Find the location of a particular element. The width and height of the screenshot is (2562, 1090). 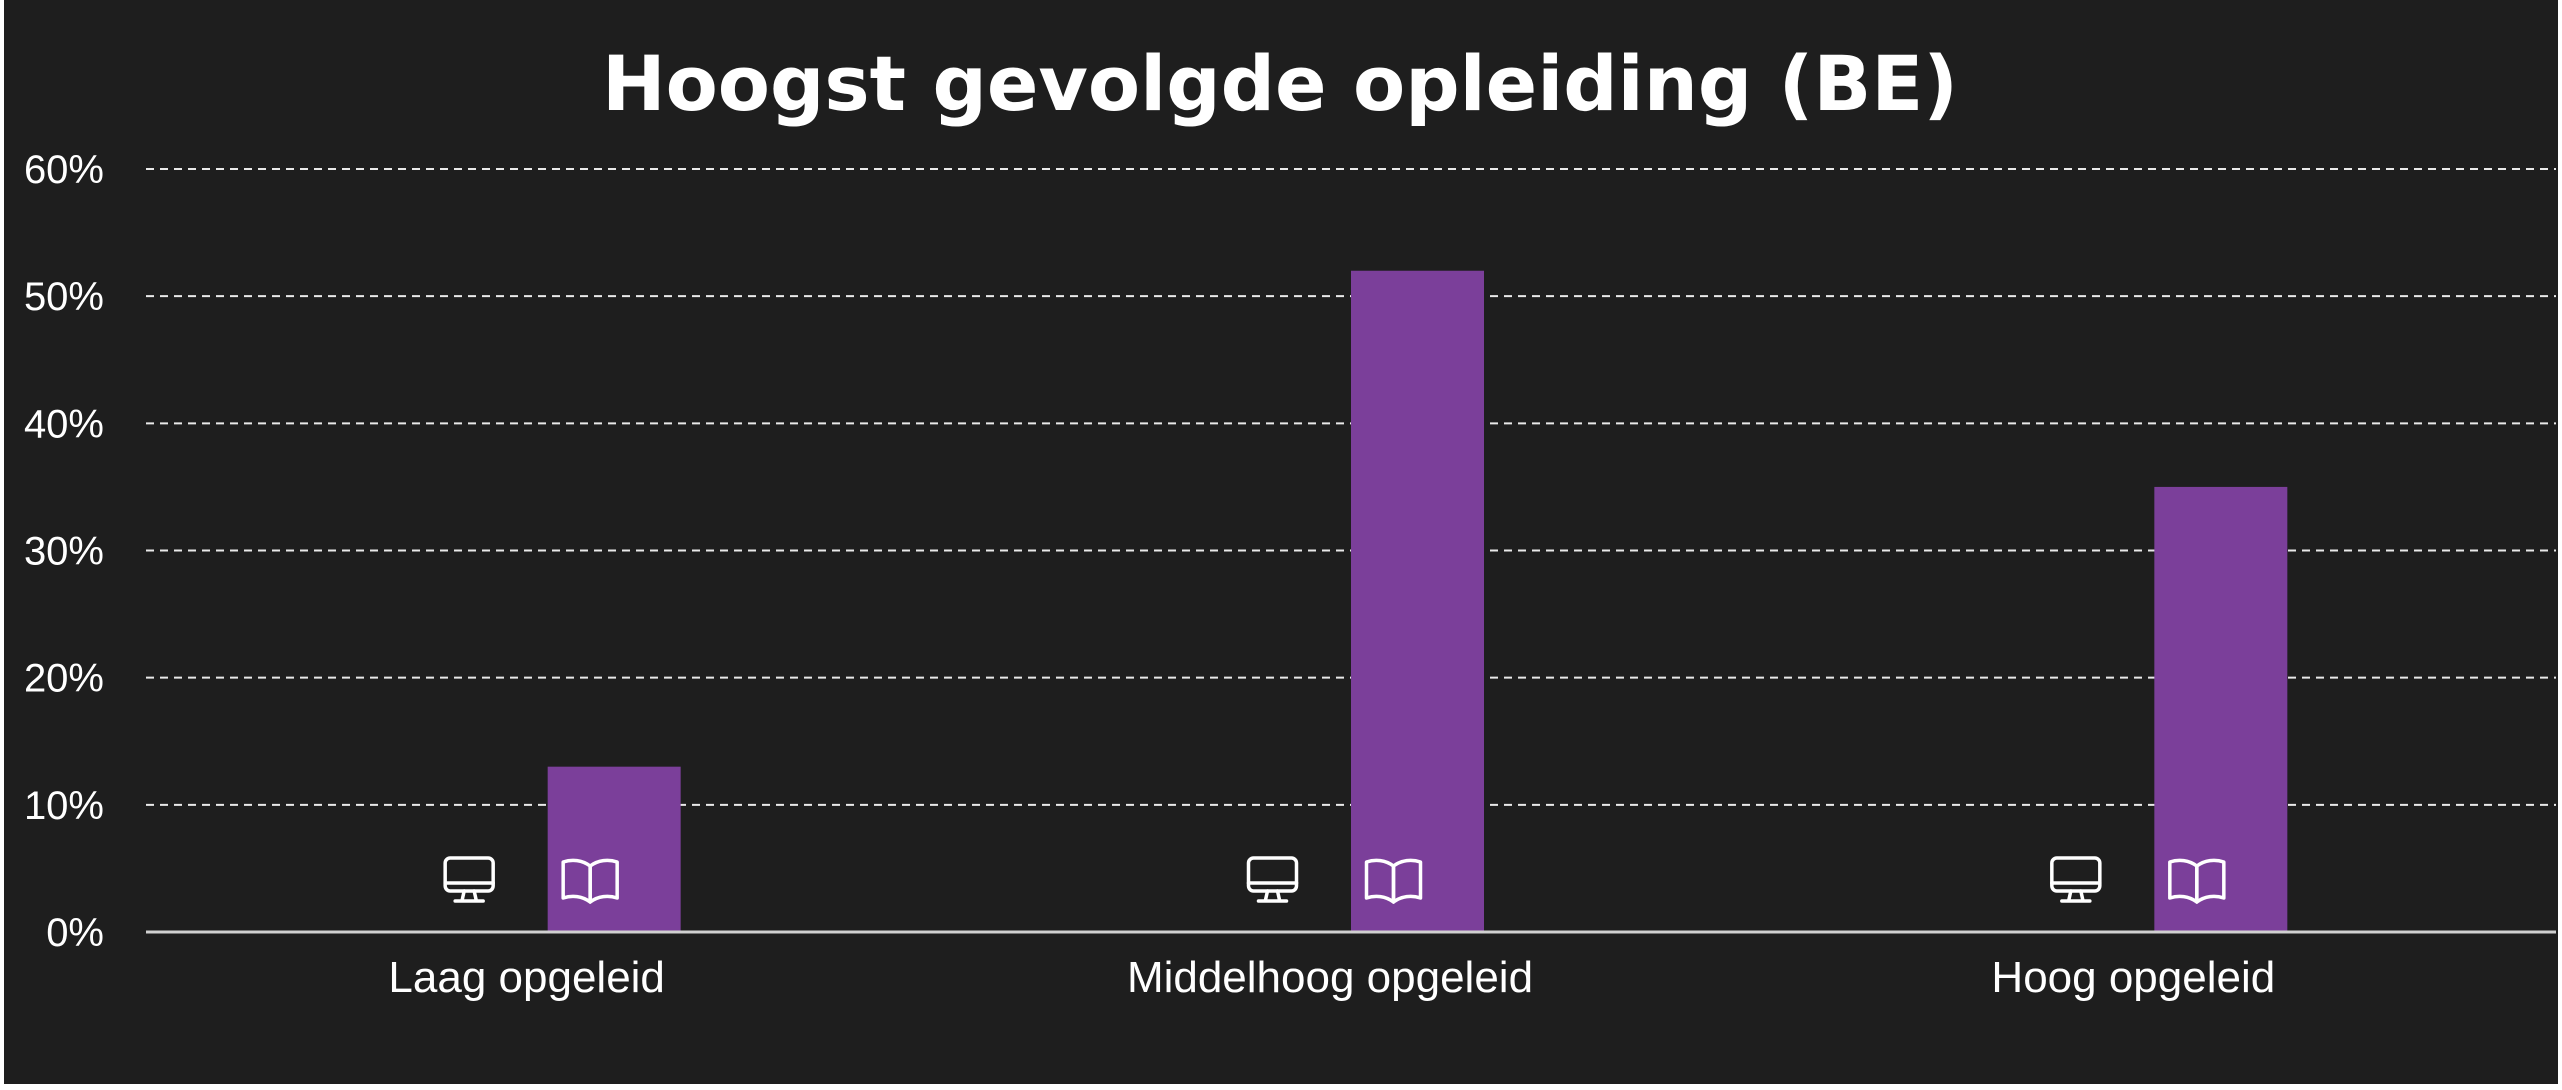

y-tick-label: 30% is located at coordinates (64, 552).